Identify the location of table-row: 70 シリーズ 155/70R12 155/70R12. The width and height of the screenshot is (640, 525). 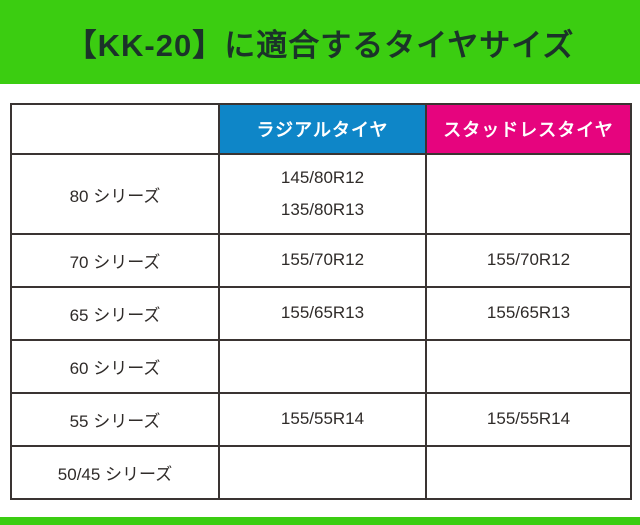
(321, 260).